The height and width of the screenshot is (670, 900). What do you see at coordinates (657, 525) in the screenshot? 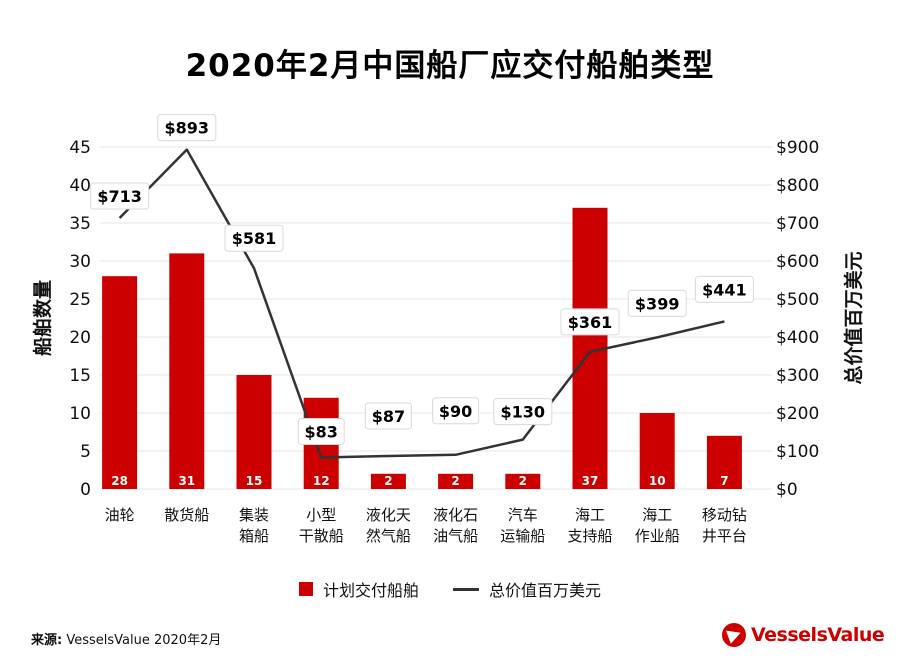
I see `category-label: 海工作业船` at bounding box center [657, 525].